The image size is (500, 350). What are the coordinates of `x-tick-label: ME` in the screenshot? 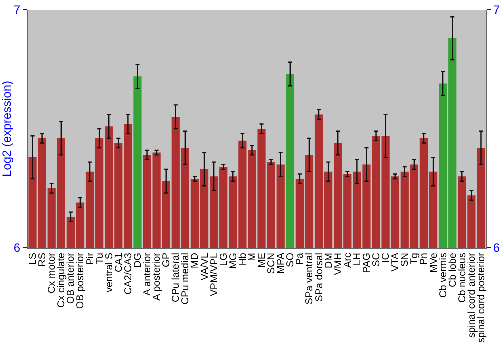 It's located at (262, 260).